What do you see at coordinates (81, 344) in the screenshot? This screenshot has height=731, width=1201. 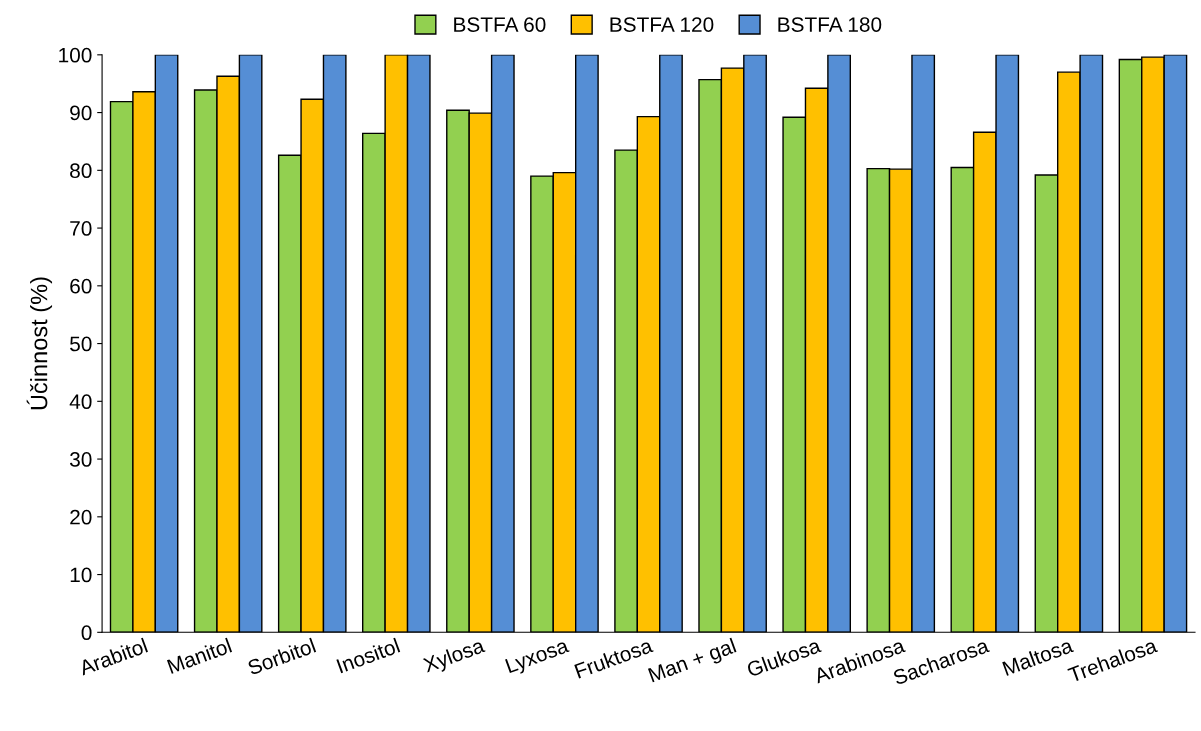 I see `y-tick-label: 50` at bounding box center [81, 344].